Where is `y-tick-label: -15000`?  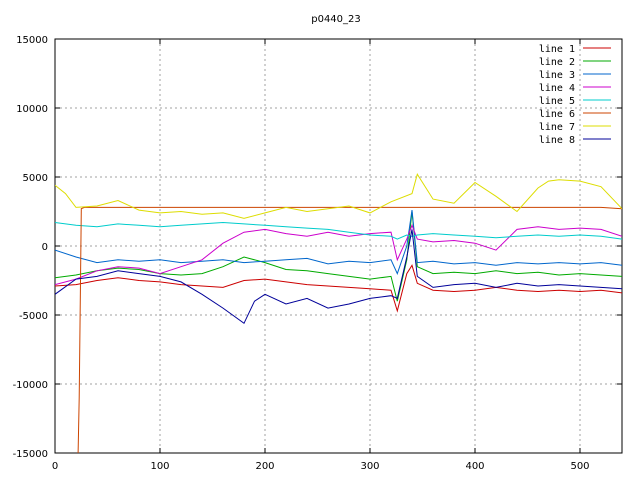
y-tick-label: -15000 is located at coordinates (30, 454).